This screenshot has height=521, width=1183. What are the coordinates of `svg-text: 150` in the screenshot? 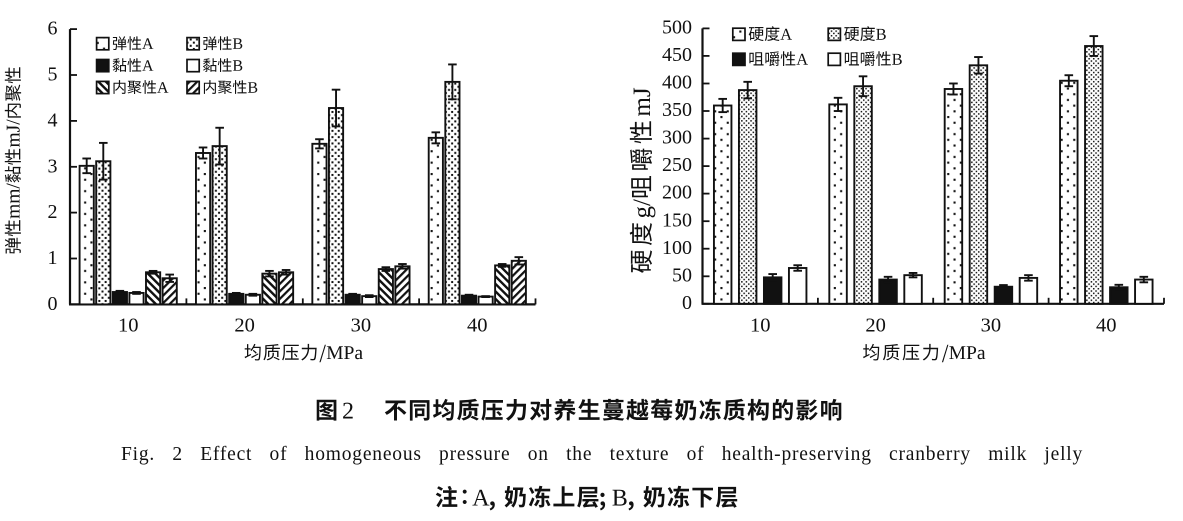 It's located at (677, 220).